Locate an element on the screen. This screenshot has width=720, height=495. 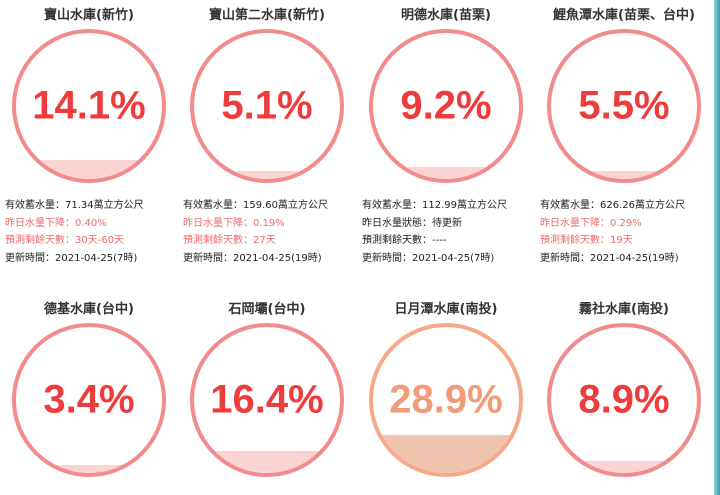
capacity-percent: 5.1% is located at coordinates (267, 105).